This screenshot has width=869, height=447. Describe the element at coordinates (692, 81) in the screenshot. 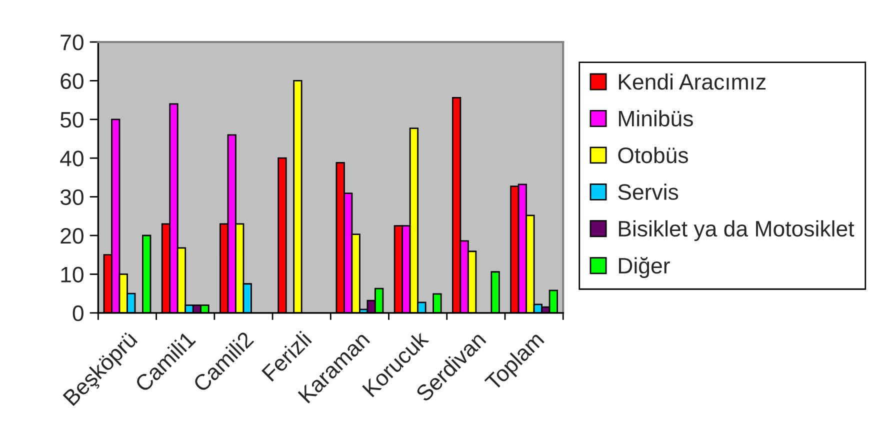

I see `legend-label: Kendi Aracımız` at that location.